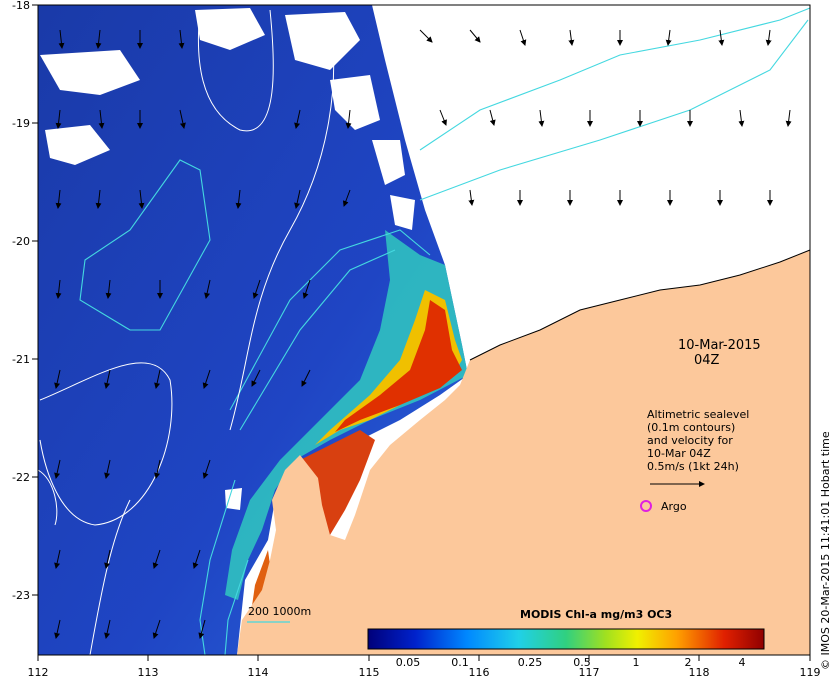 Image resolution: width=840 pixels, height=680 pixels. Describe the element at coordinates (35, 300) in the screenshot. I see `y-axis-ticks` at that location.